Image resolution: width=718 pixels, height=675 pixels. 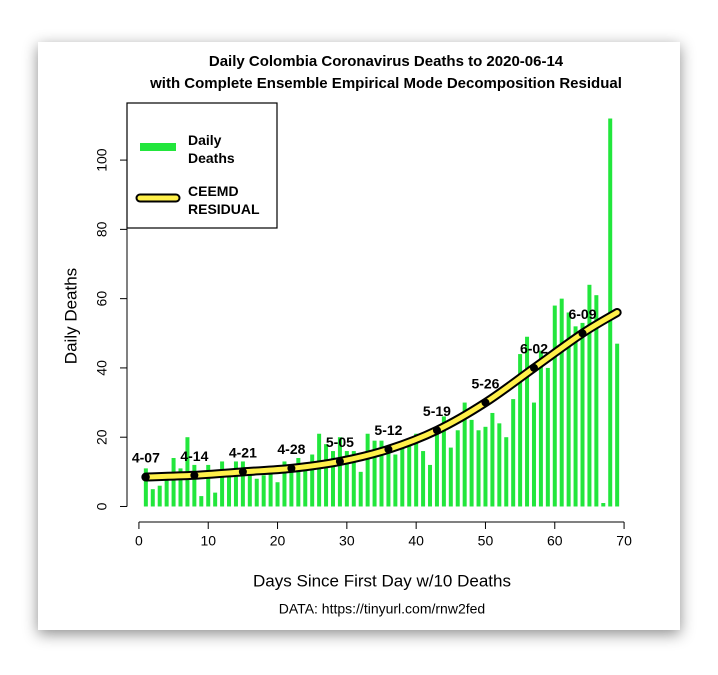 I want to click on point-label: 5-12, so click(x=388, y=430).